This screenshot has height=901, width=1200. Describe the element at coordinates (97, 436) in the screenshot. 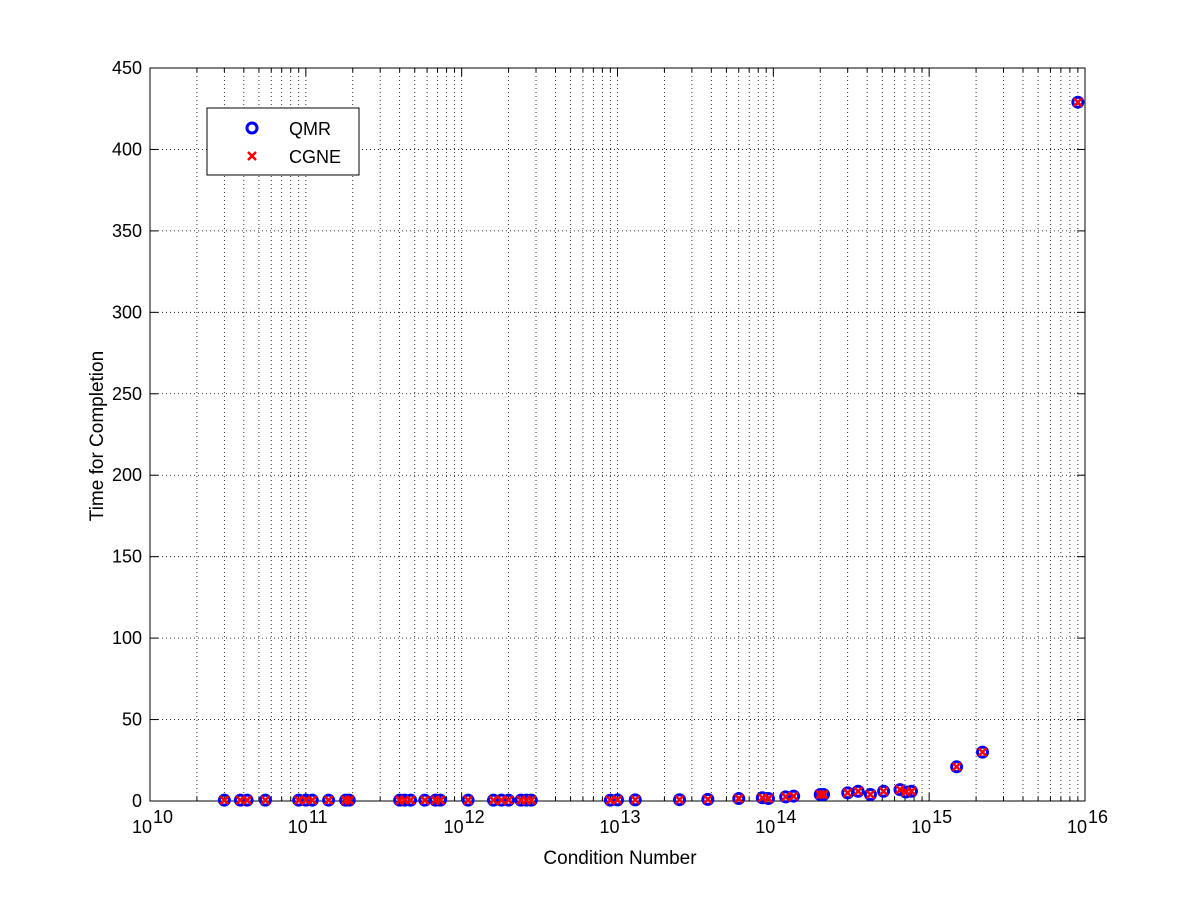

I see `y-axis-label: Time for Completion` at that location.